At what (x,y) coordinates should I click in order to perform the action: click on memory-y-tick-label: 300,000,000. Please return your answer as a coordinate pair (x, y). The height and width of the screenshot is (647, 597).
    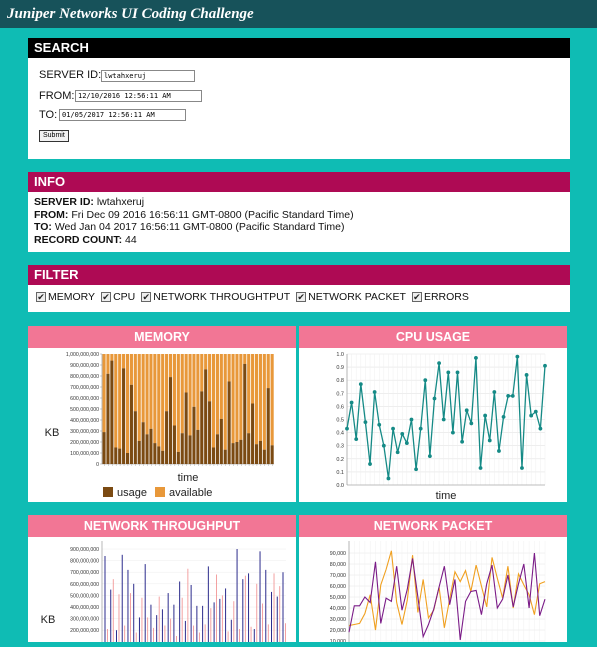
    Looking at the image, I should click on (84, 432).